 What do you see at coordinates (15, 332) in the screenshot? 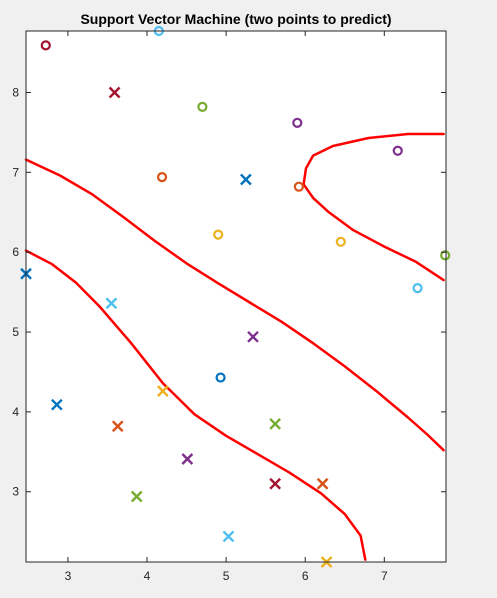
I see `y-tick-label: 5` at bounding box center [15, 332].